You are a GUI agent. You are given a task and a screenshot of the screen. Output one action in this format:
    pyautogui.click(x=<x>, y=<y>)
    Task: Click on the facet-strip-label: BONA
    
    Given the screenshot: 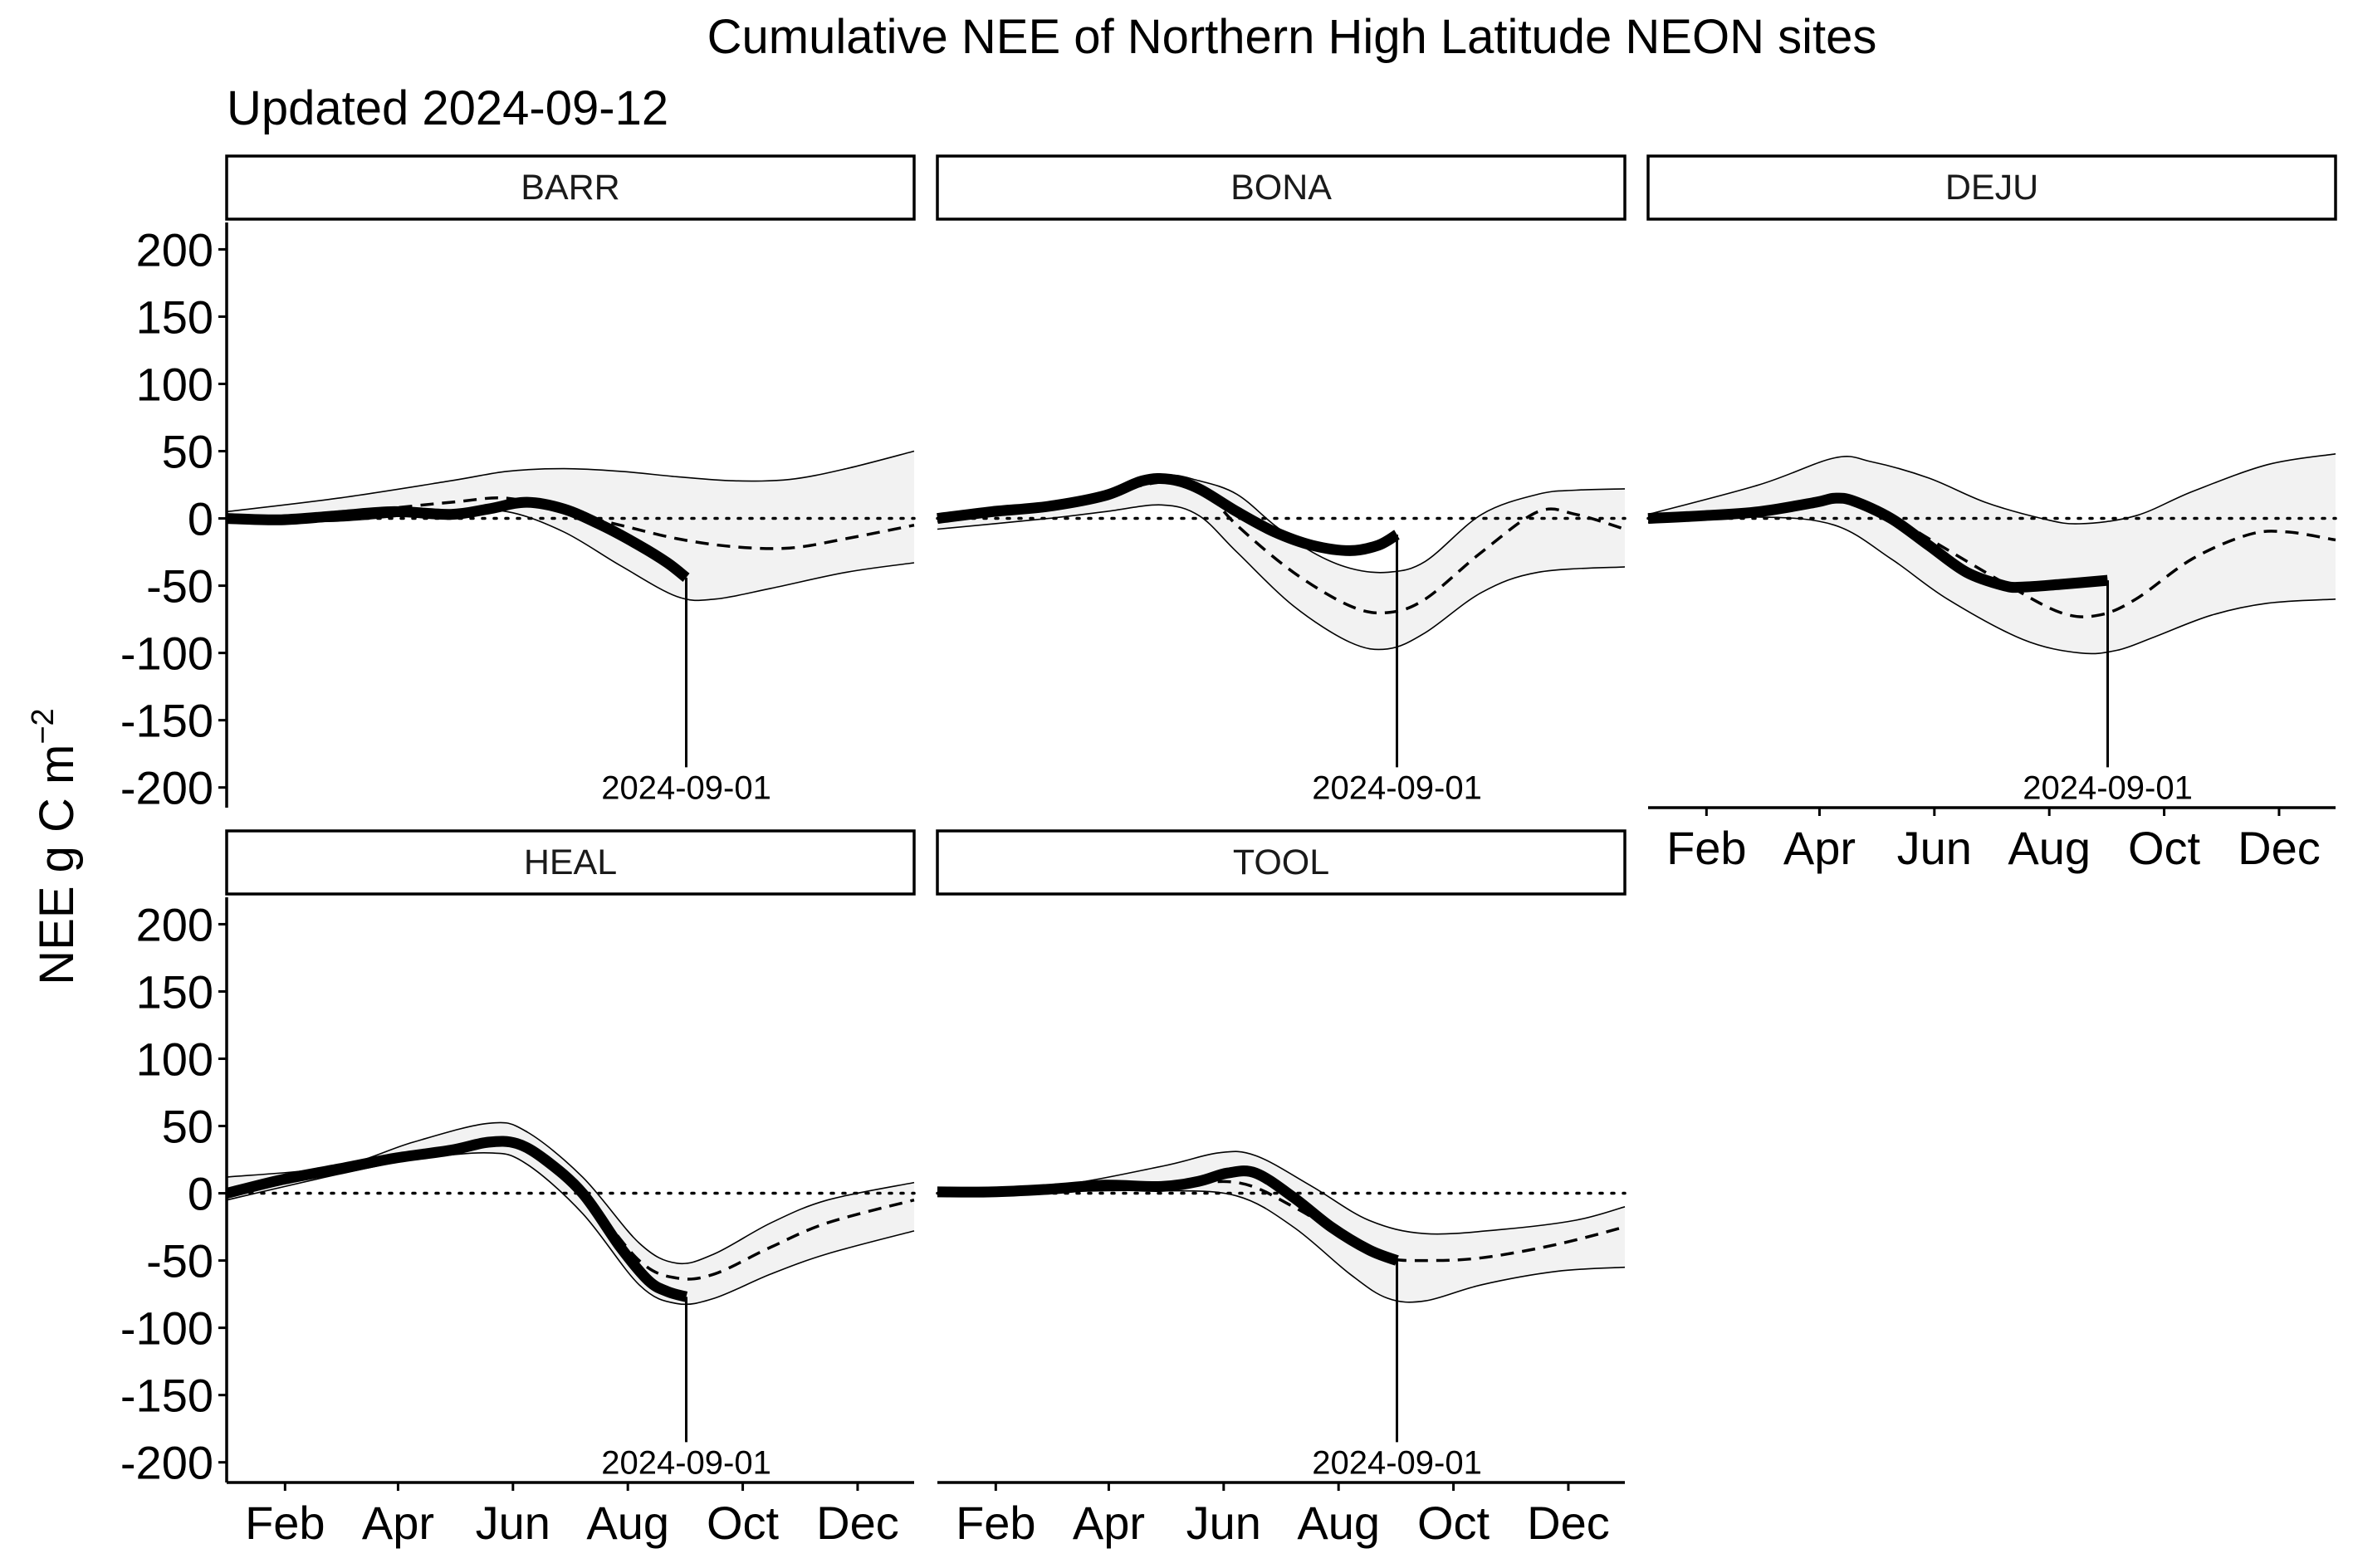 What is the action you would take?
    pyautogui.click(x=1281, y=188)
    